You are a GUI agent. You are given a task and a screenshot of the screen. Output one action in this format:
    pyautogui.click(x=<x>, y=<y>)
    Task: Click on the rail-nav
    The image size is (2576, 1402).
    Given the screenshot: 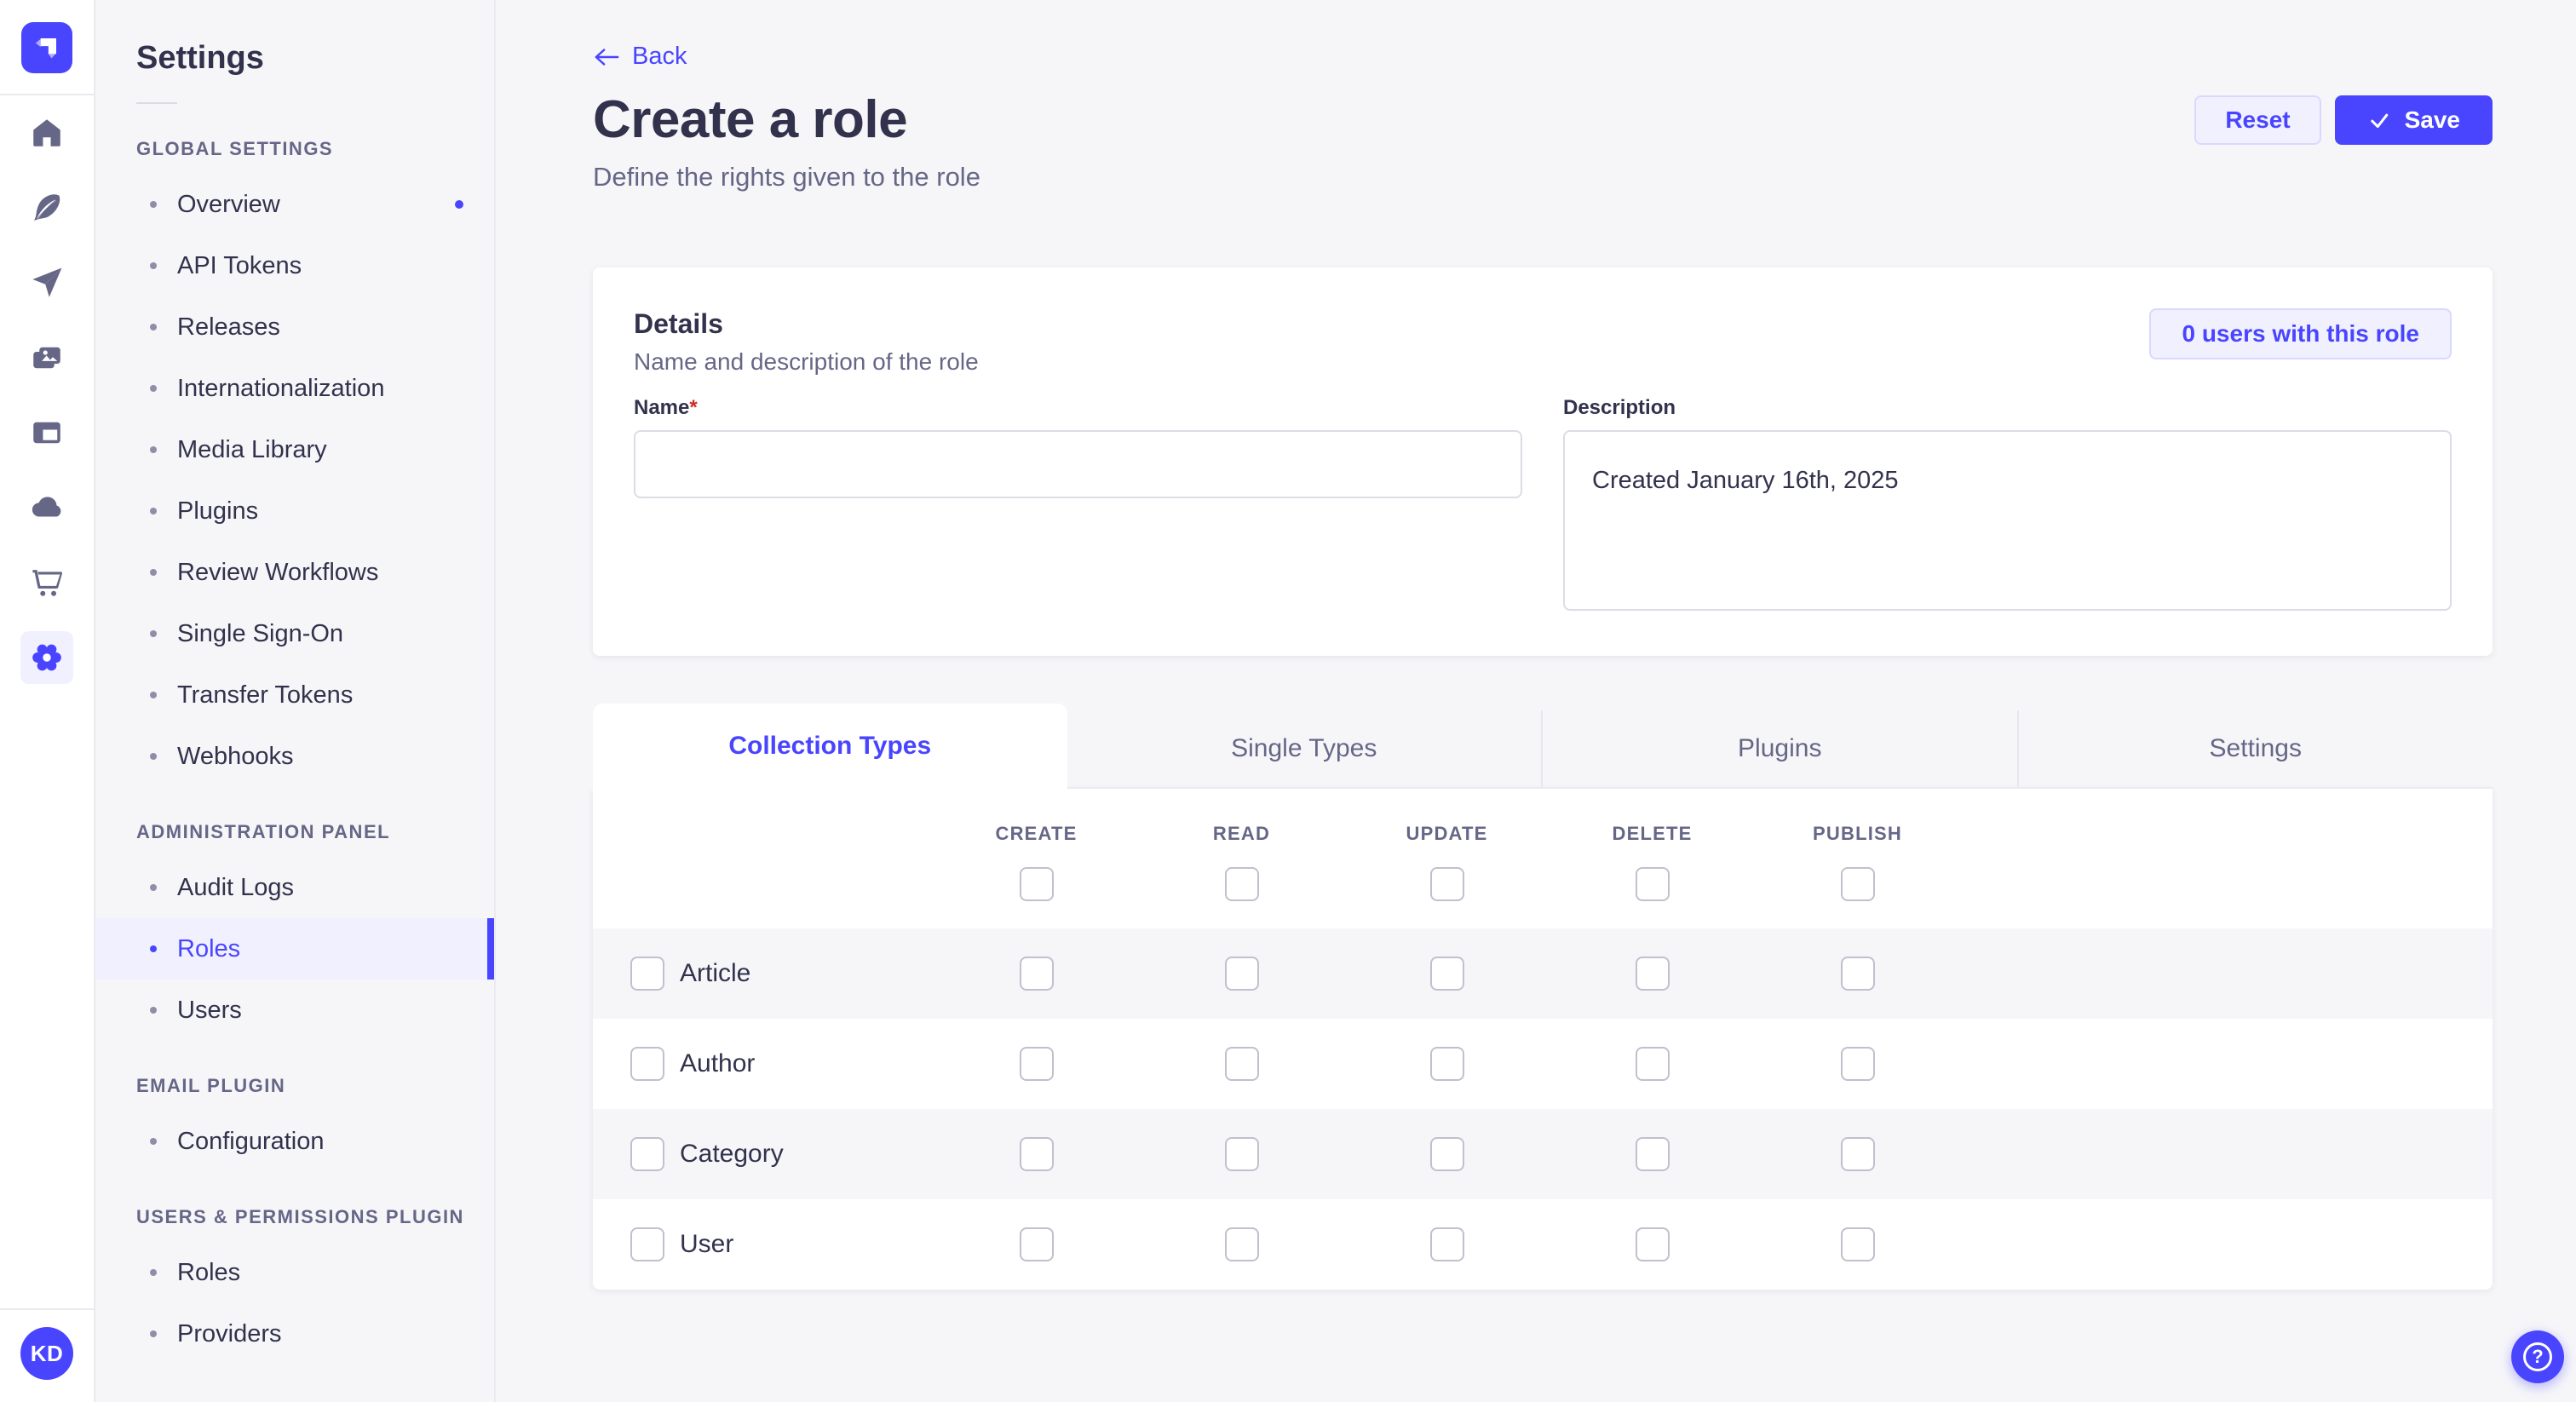 What is the action you would take?
    pyautogui.click(x=47, y=395)
    